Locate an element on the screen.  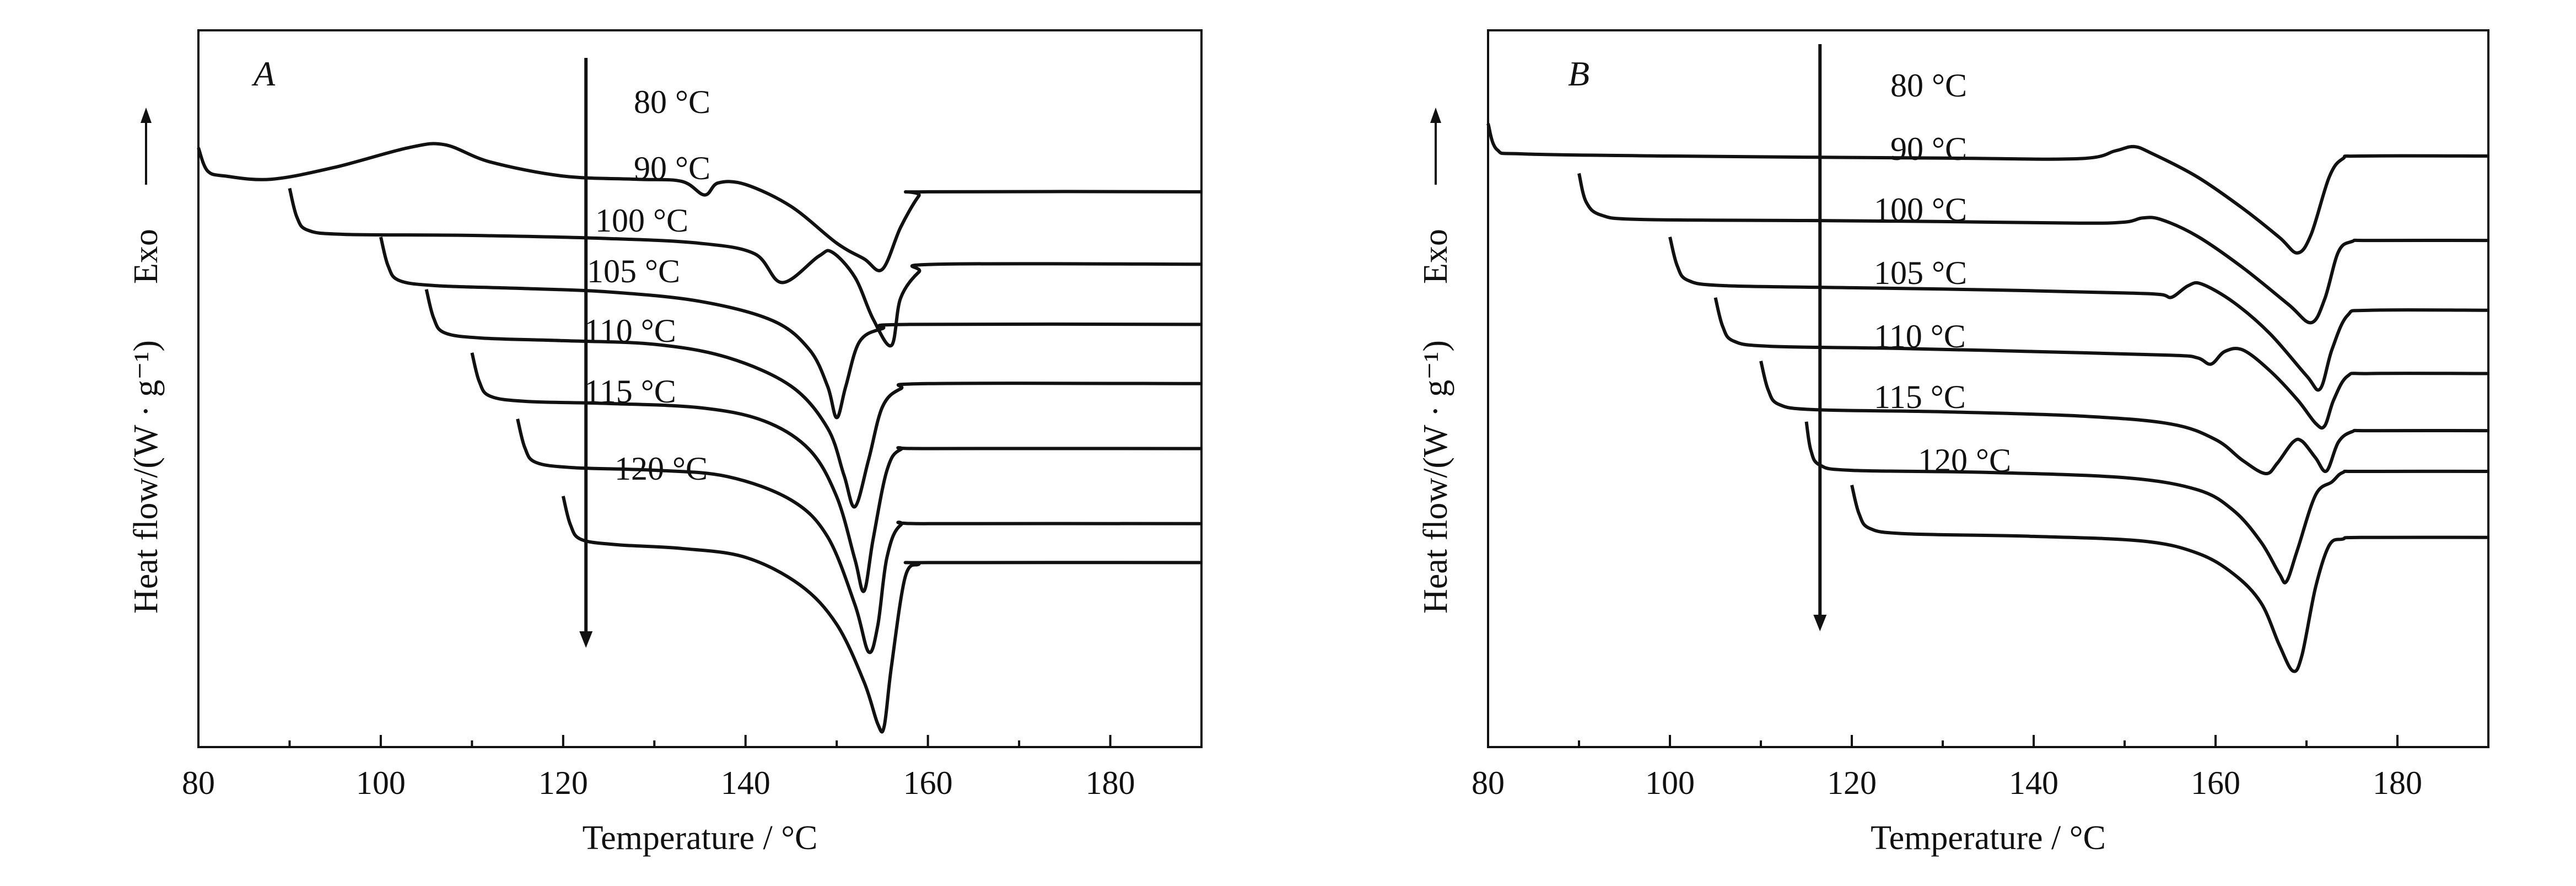
y-axis-title-b: Heat flow/(W · g⁻¹) Exo is located at coordinates (1436, 361).